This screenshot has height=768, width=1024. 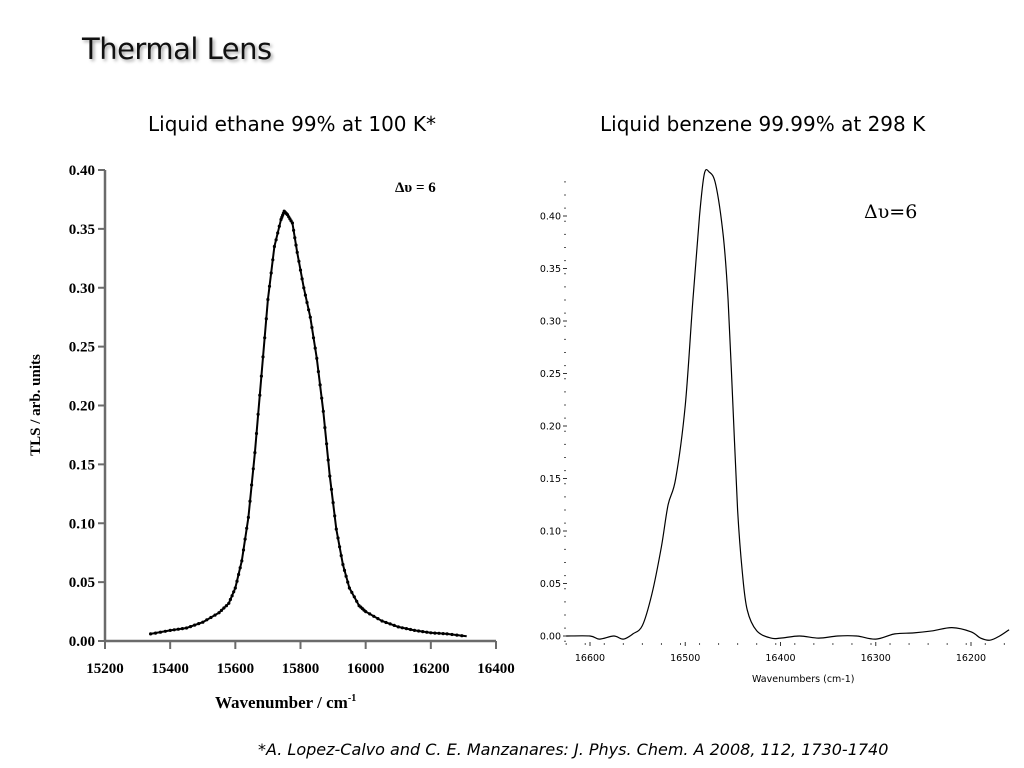 I want to click on x-tick-label: 15200, so click(x=105, y=669).